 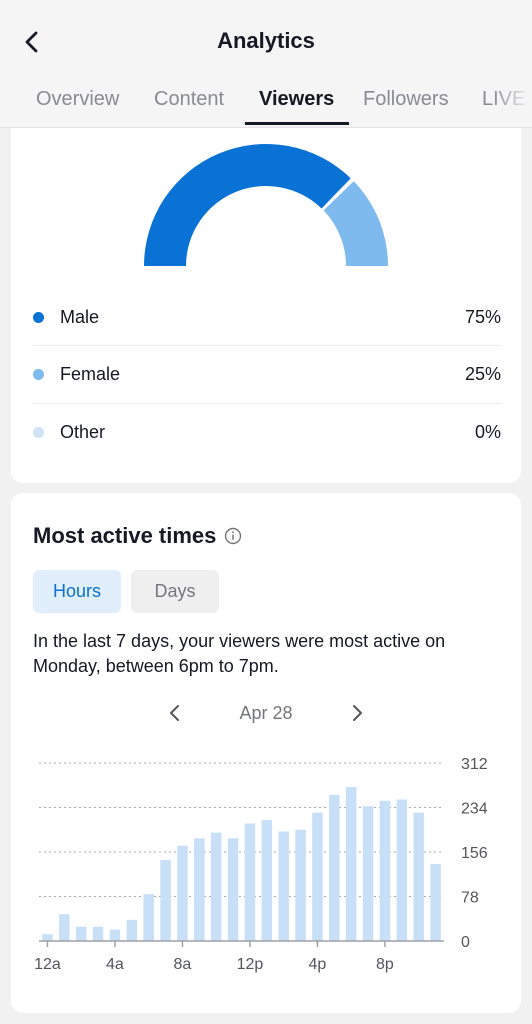 I want to click on current-date: Apr 28, so click(x=266, y=713).